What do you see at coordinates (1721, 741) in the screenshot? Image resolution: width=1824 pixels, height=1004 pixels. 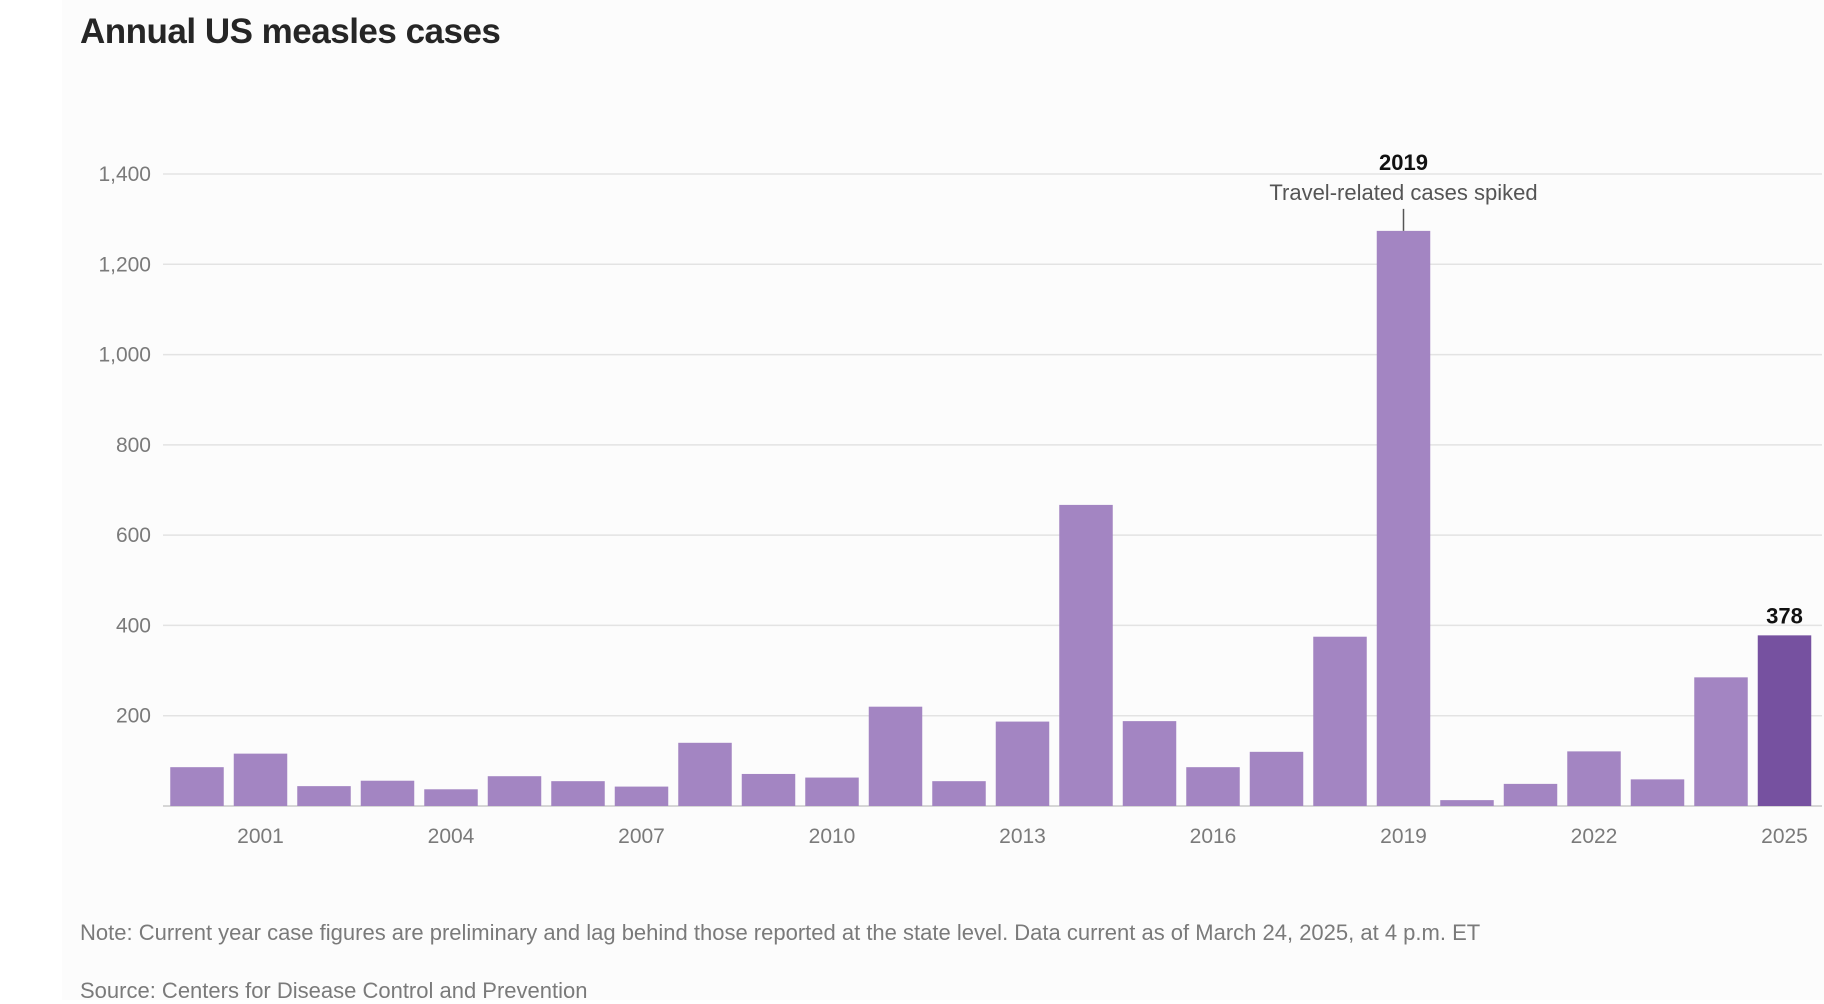 I see `bar-2024` at bounding box center [1721, 741].